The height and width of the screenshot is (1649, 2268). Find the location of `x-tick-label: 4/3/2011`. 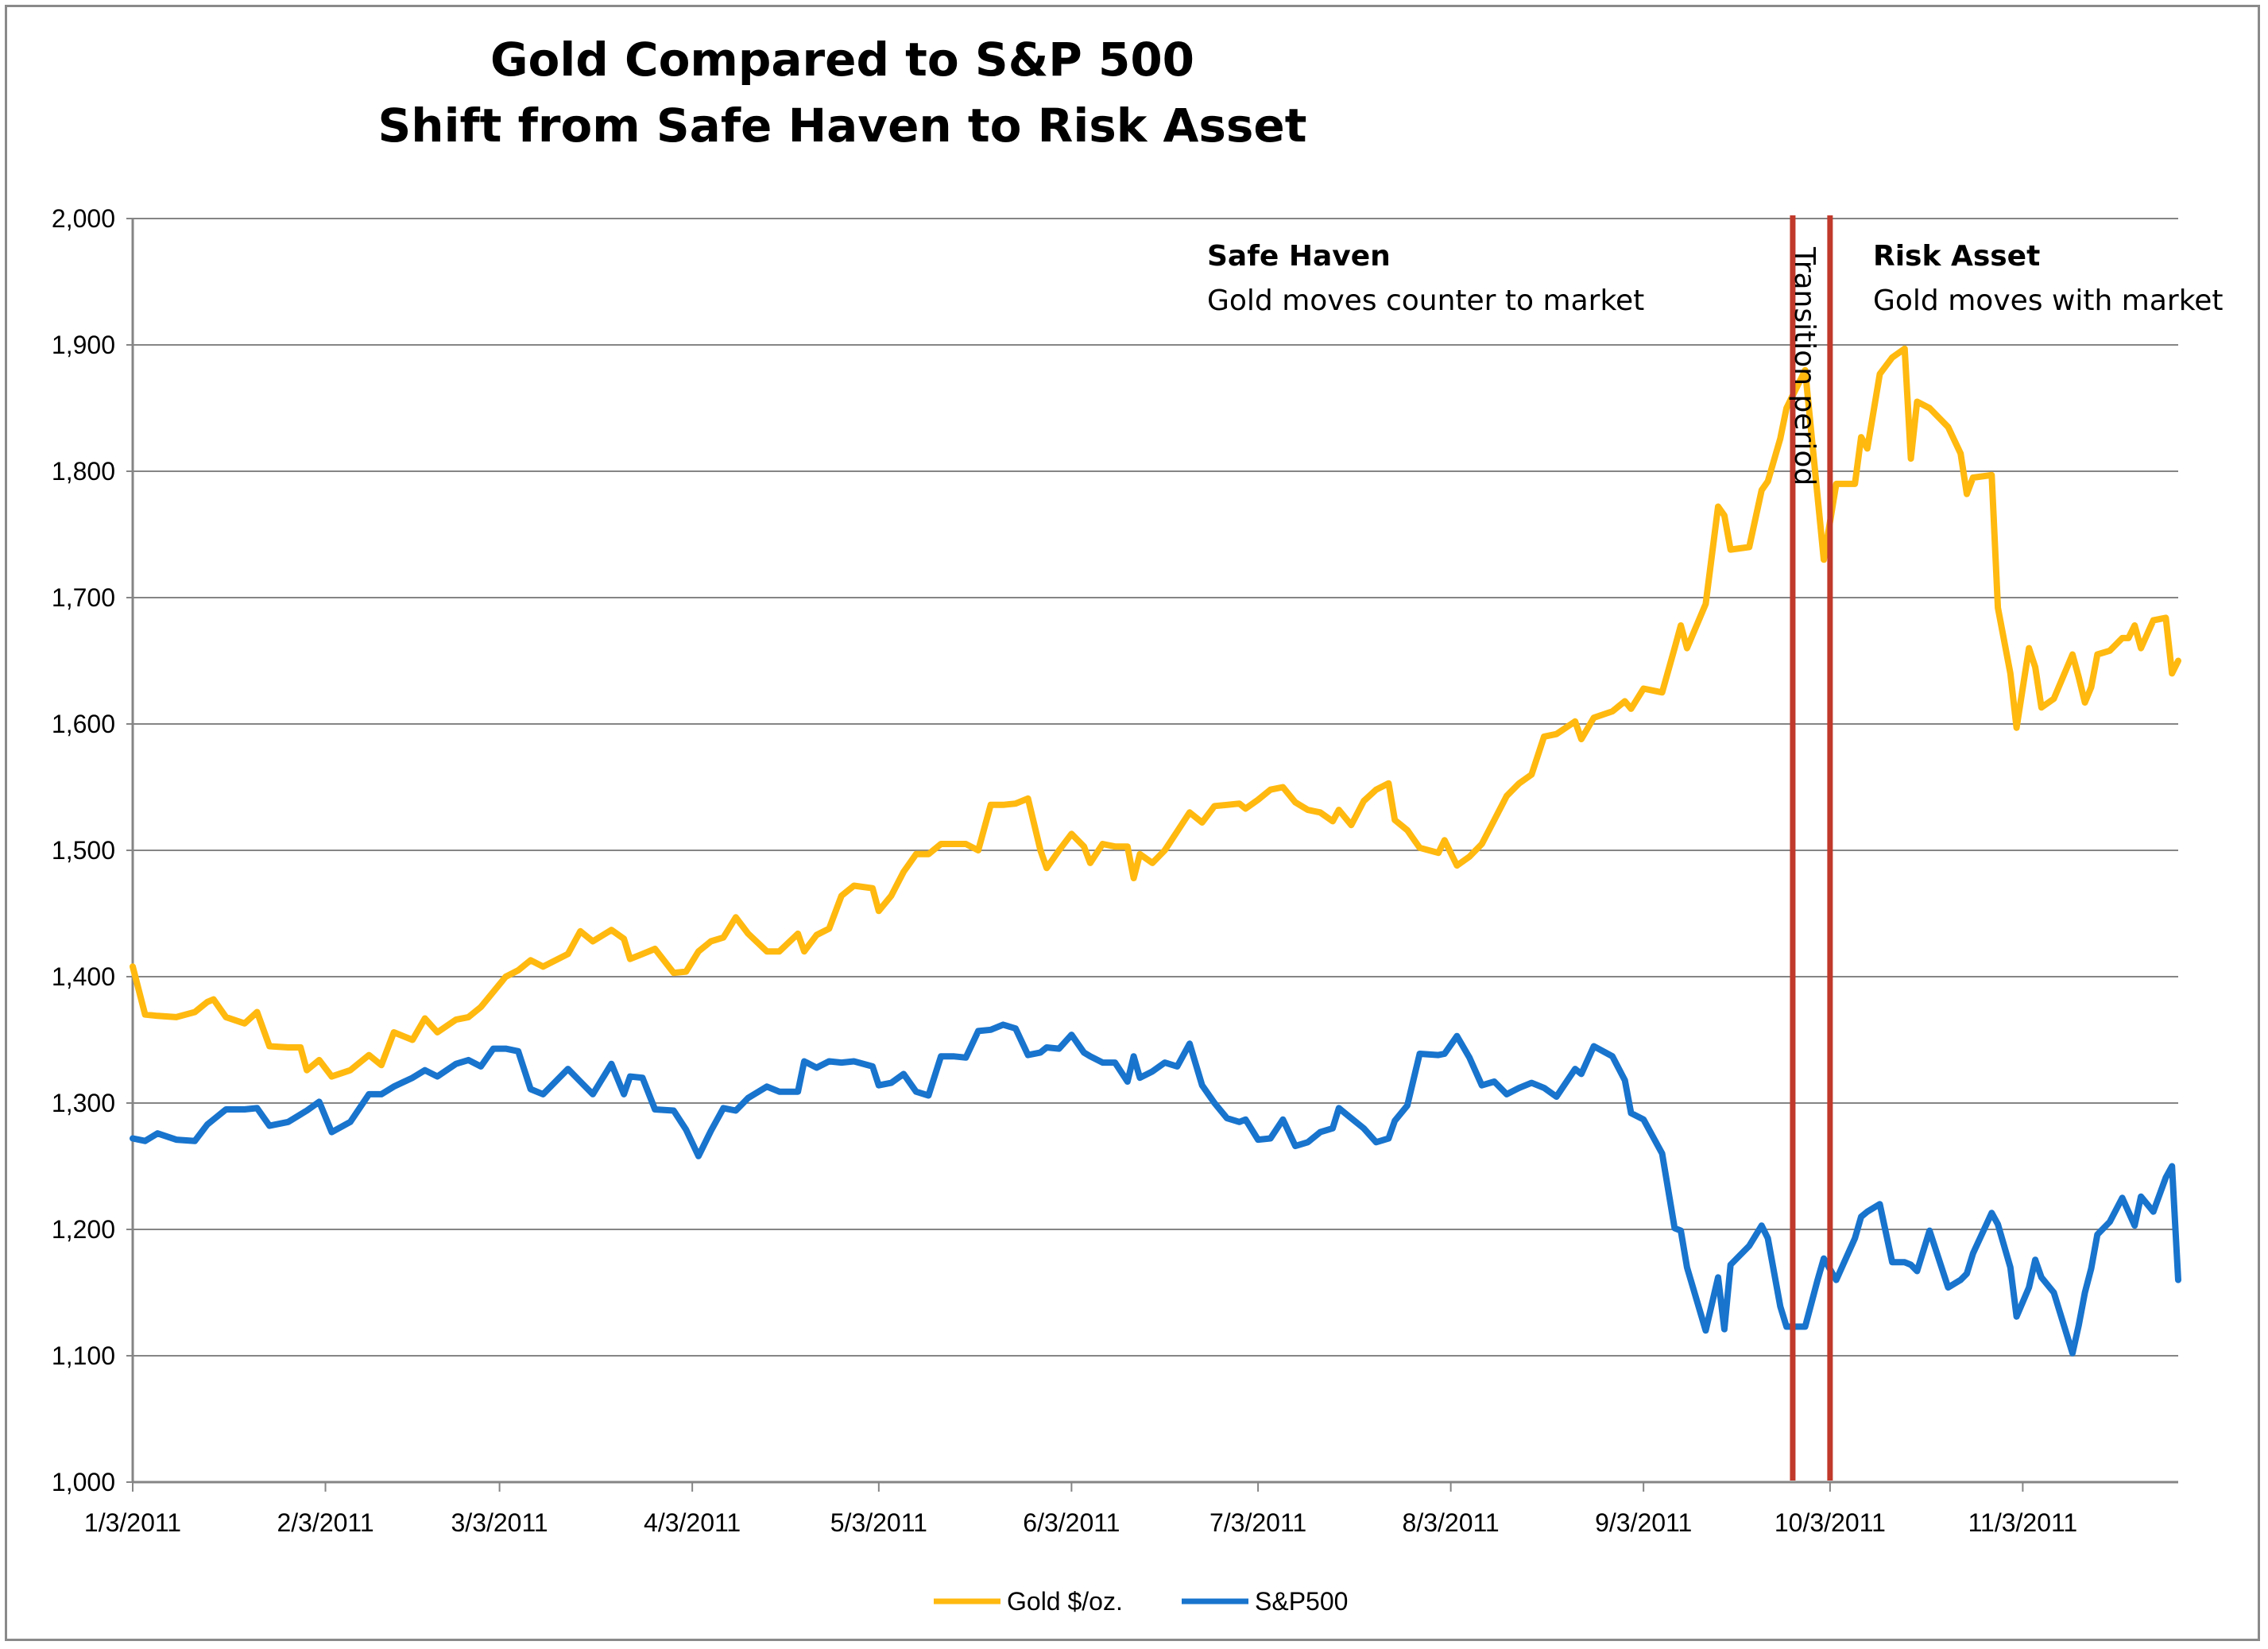

x-tick-label: 4/3/2011 is located at coordinates (692, 1522).